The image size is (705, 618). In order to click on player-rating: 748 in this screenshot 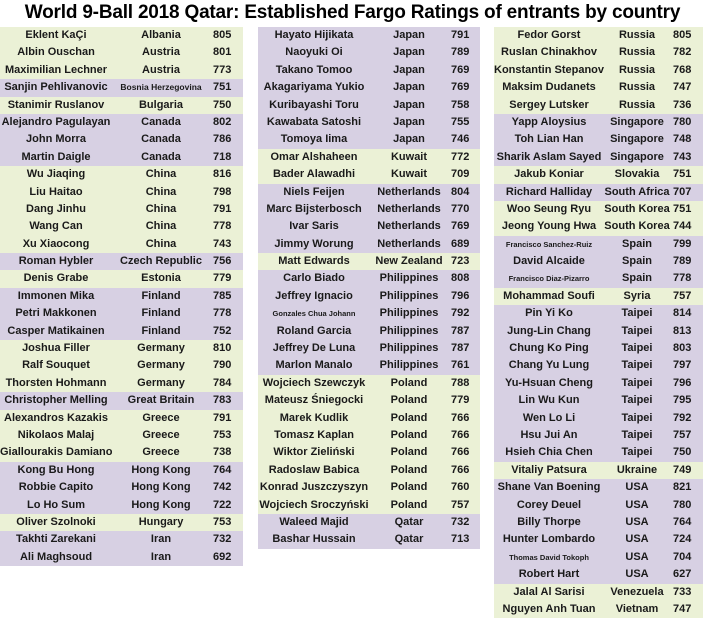, I will do `click(682, 139)`.